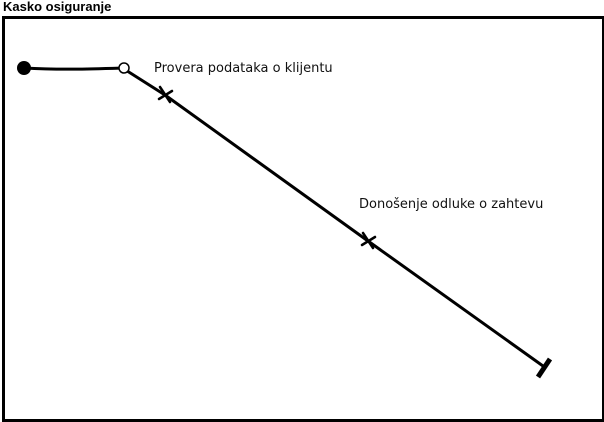 The height and width of the screenshot is (422, 604). I want to click on state-2-cross-icon, so click(368, 240).